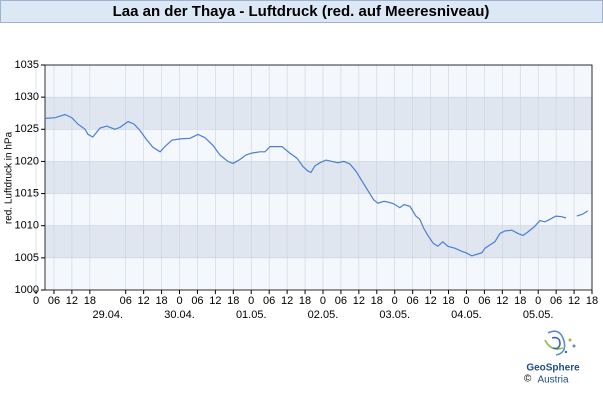 This screenshot has height=400, width=603. I want to click on date-label: 04.05., so click(466, 315).